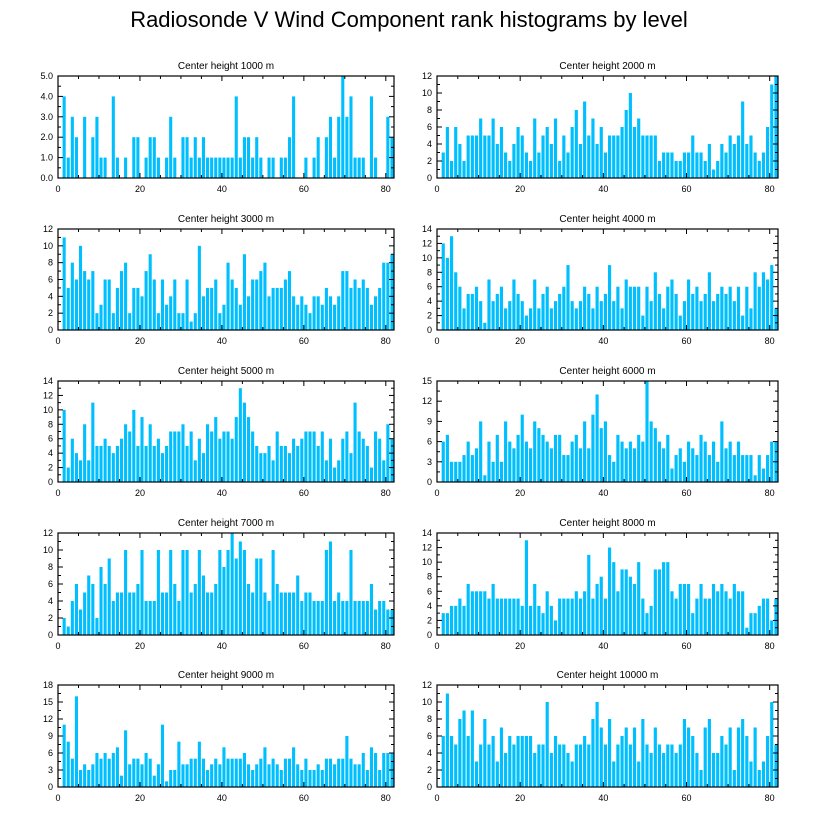 The width and height of the screenshot is (818, 824). Describe the element at coordinates (50, 296) in the screenshot. I see `y-tick-label: 4` at that location.